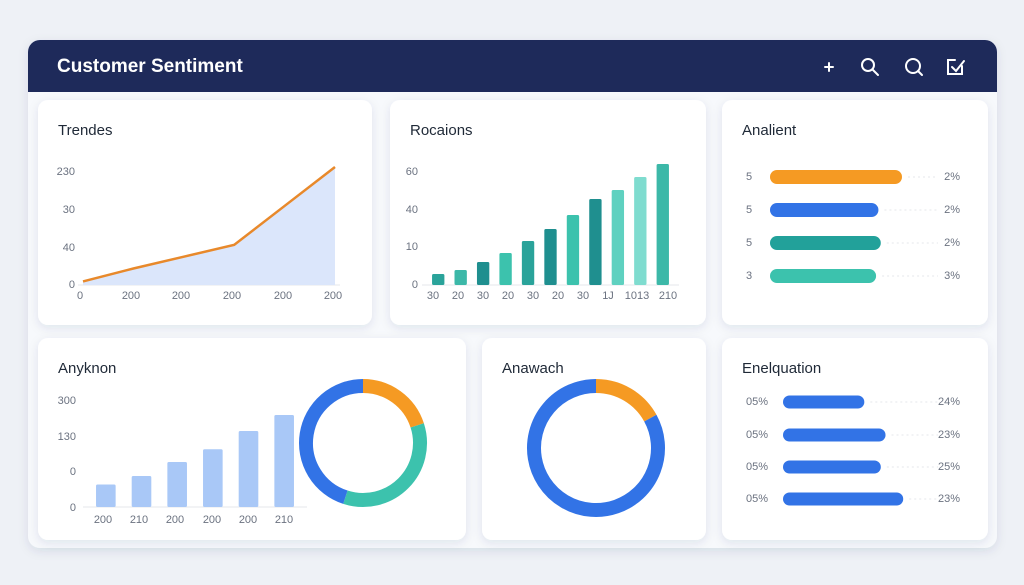  What do you see at coordinates (80, 296) in the screenshot?
I see `x-axis-label: 0` at bounding box center [80, 296].